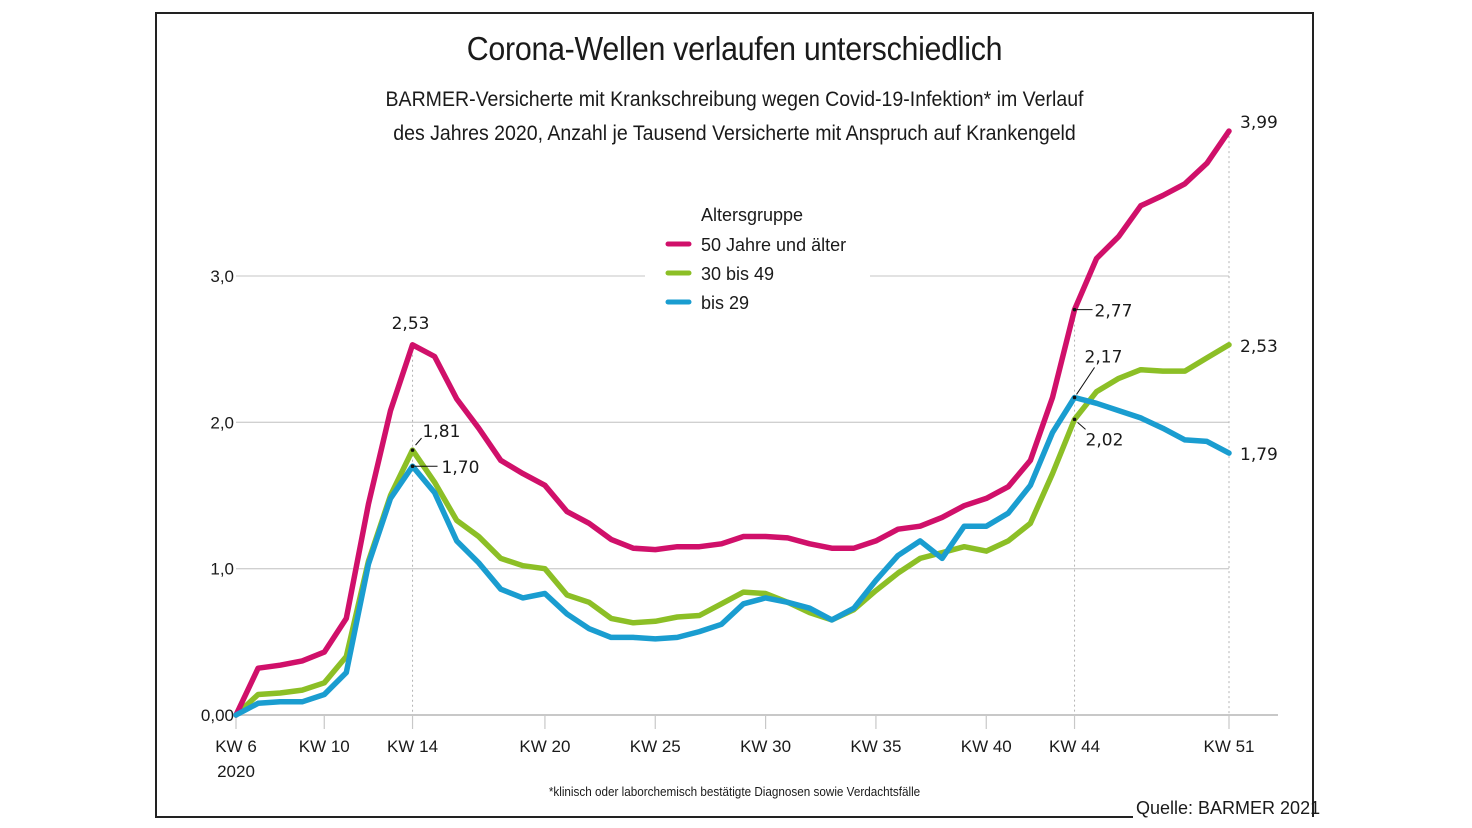 This screenshot has width=1472, height=828. Describe the element at coordinates (236, 771) in the screenshot. I see `x-tick-sublabel: 2020` at that location.